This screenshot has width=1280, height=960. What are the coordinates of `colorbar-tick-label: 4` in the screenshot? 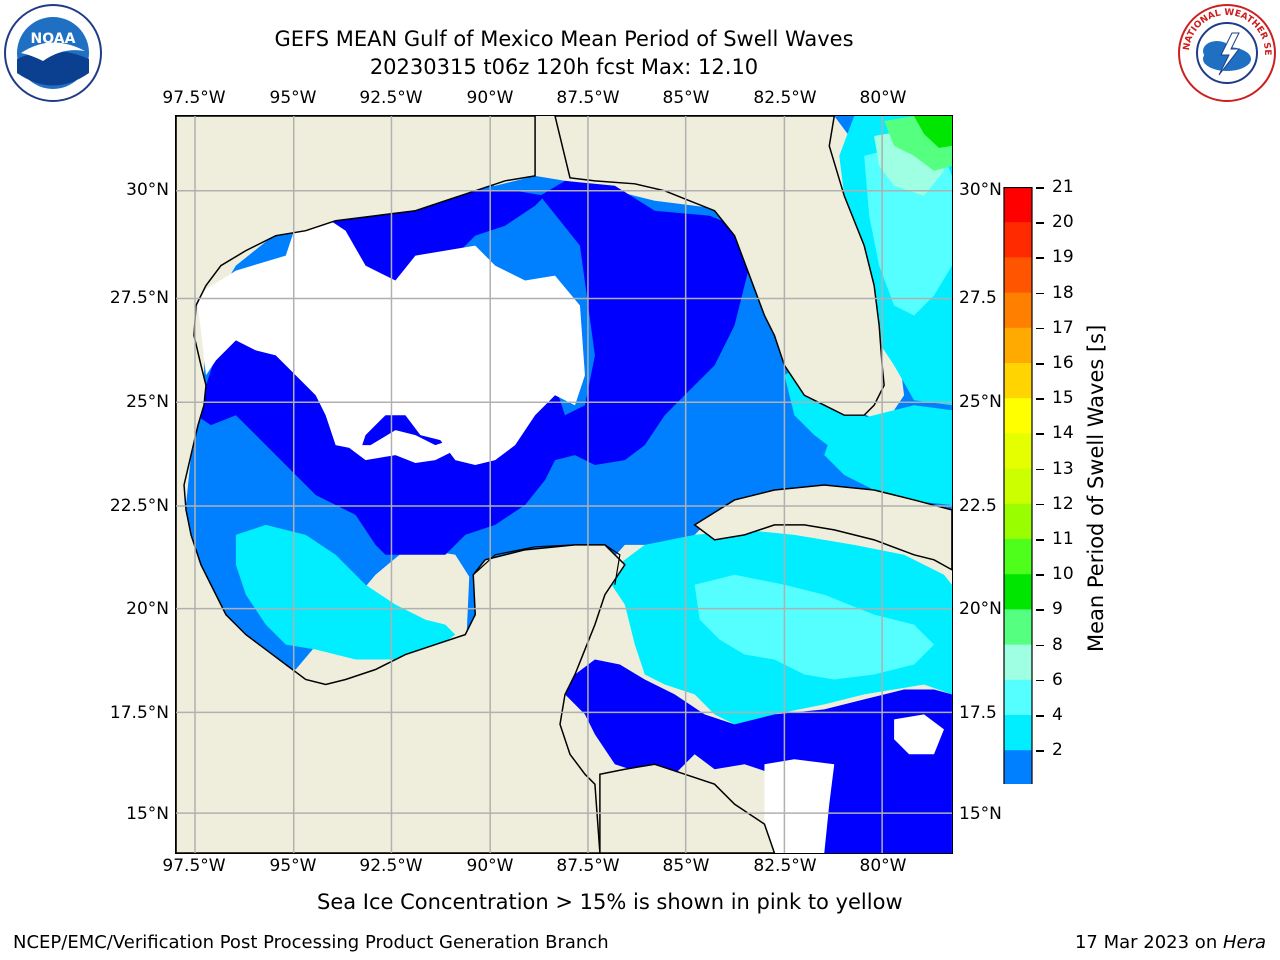 It's located at (1057, 715).